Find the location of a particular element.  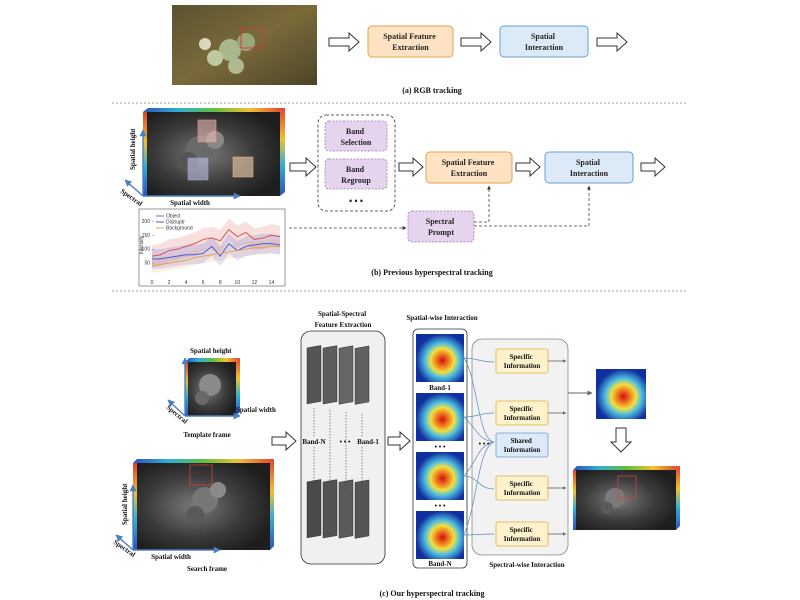

svg-text: Spatial Interaction is located at coordinates (544, 42).